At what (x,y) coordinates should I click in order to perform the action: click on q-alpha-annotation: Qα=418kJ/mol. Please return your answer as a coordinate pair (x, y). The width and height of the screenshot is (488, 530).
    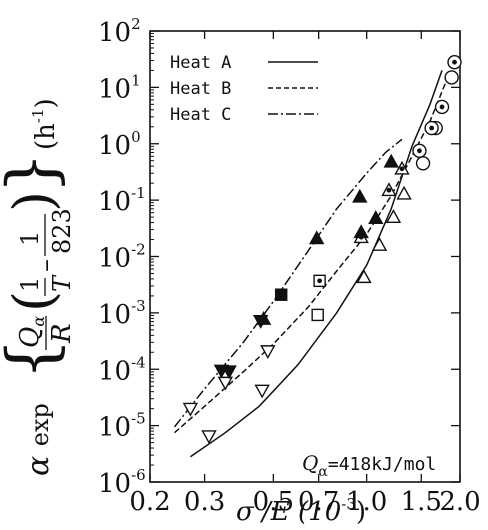
    Looking at the image, I should click on (369, 465).